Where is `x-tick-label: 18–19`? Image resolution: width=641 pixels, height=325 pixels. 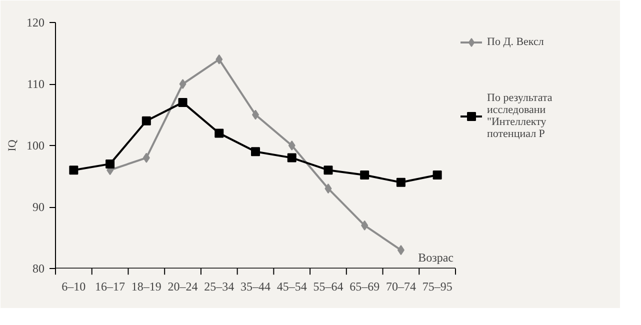 x-tick-label: 18–19 is located at coordinates (146, 287).